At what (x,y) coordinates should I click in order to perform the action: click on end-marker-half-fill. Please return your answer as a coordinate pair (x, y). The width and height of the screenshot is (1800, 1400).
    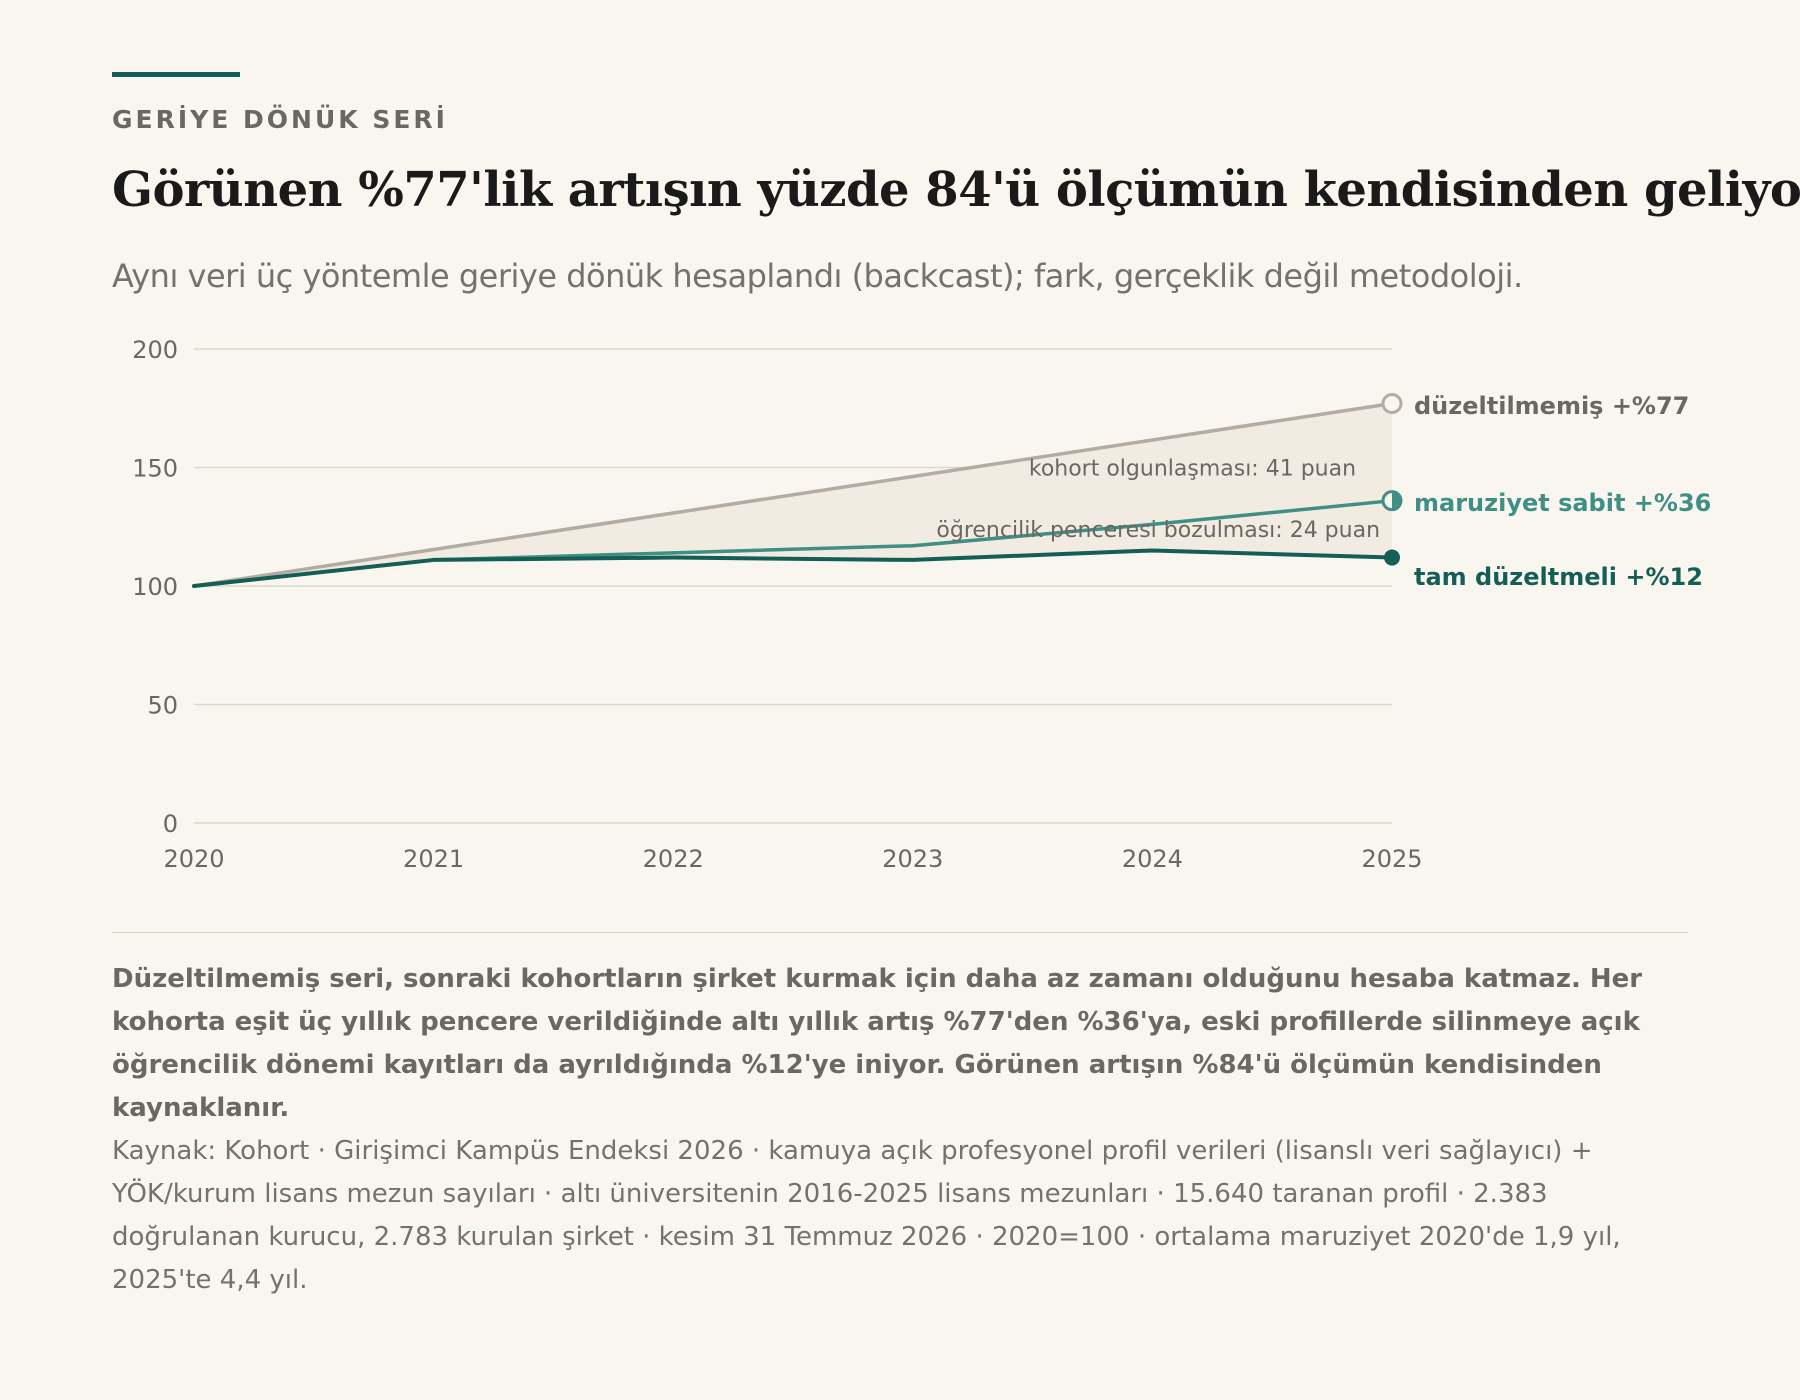
    Looking at the image, I should click on (1396, 500).